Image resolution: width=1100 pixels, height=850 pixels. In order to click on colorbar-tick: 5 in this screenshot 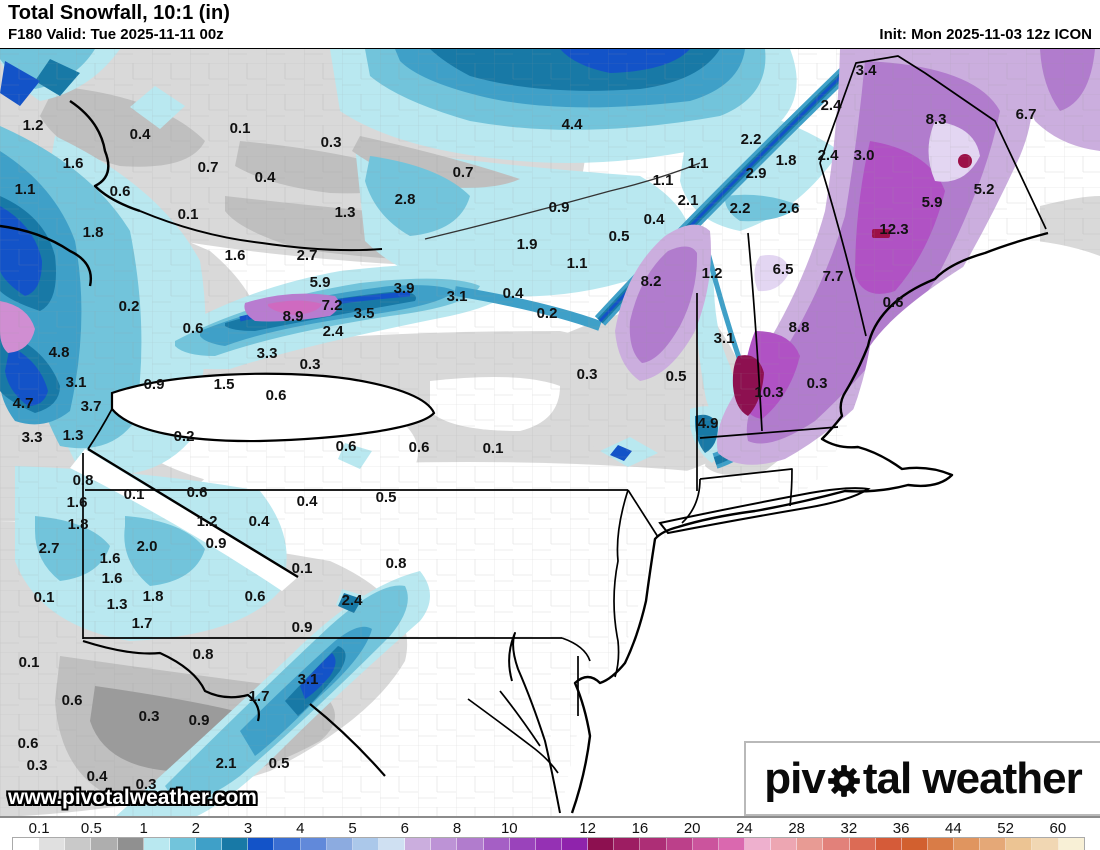, I will do `click(352, 828)`.